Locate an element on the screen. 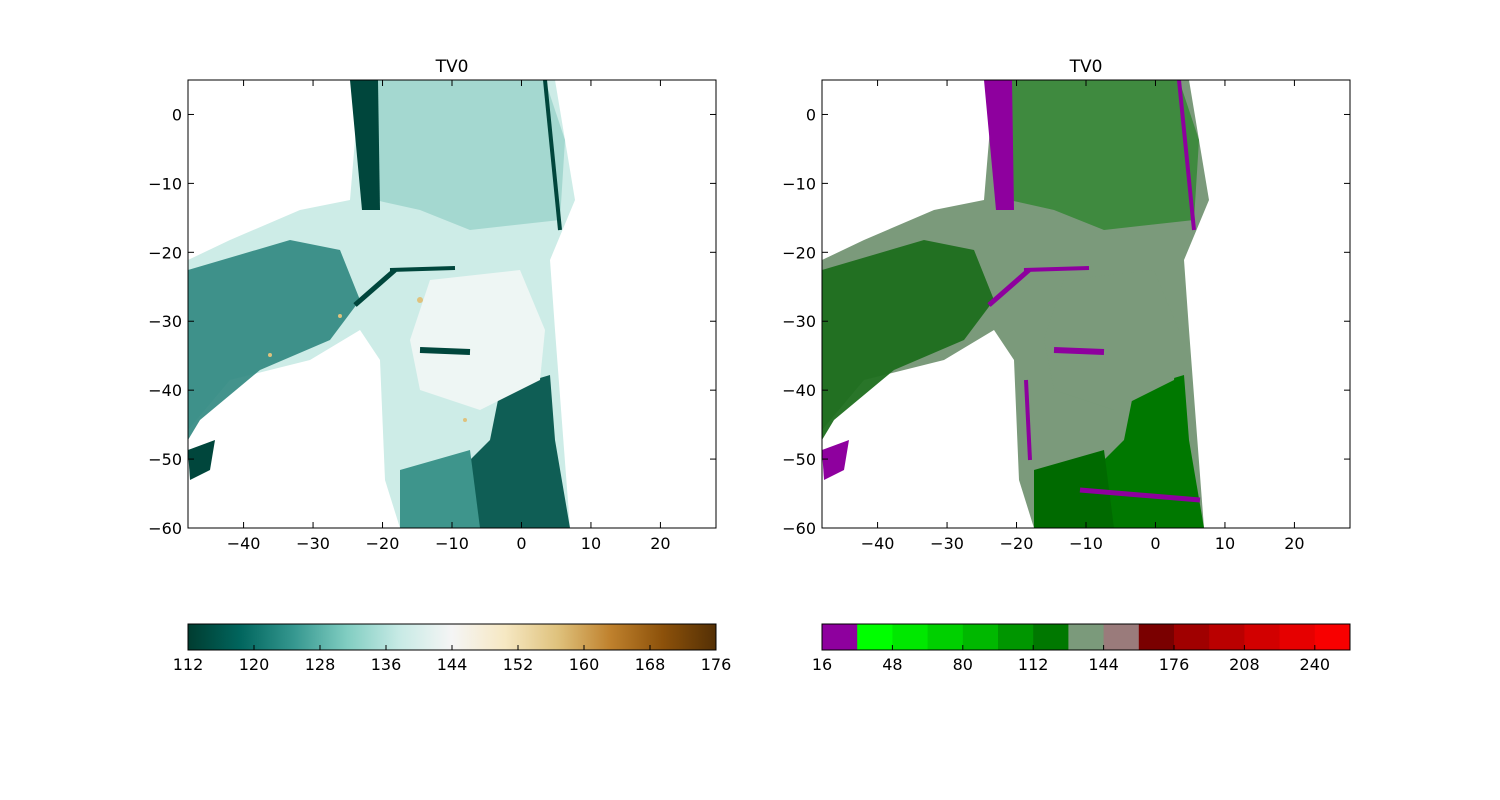 This screenshot has height=800, width=1500. left-x-tick-label: −40 is located at coordinates (244, 543).